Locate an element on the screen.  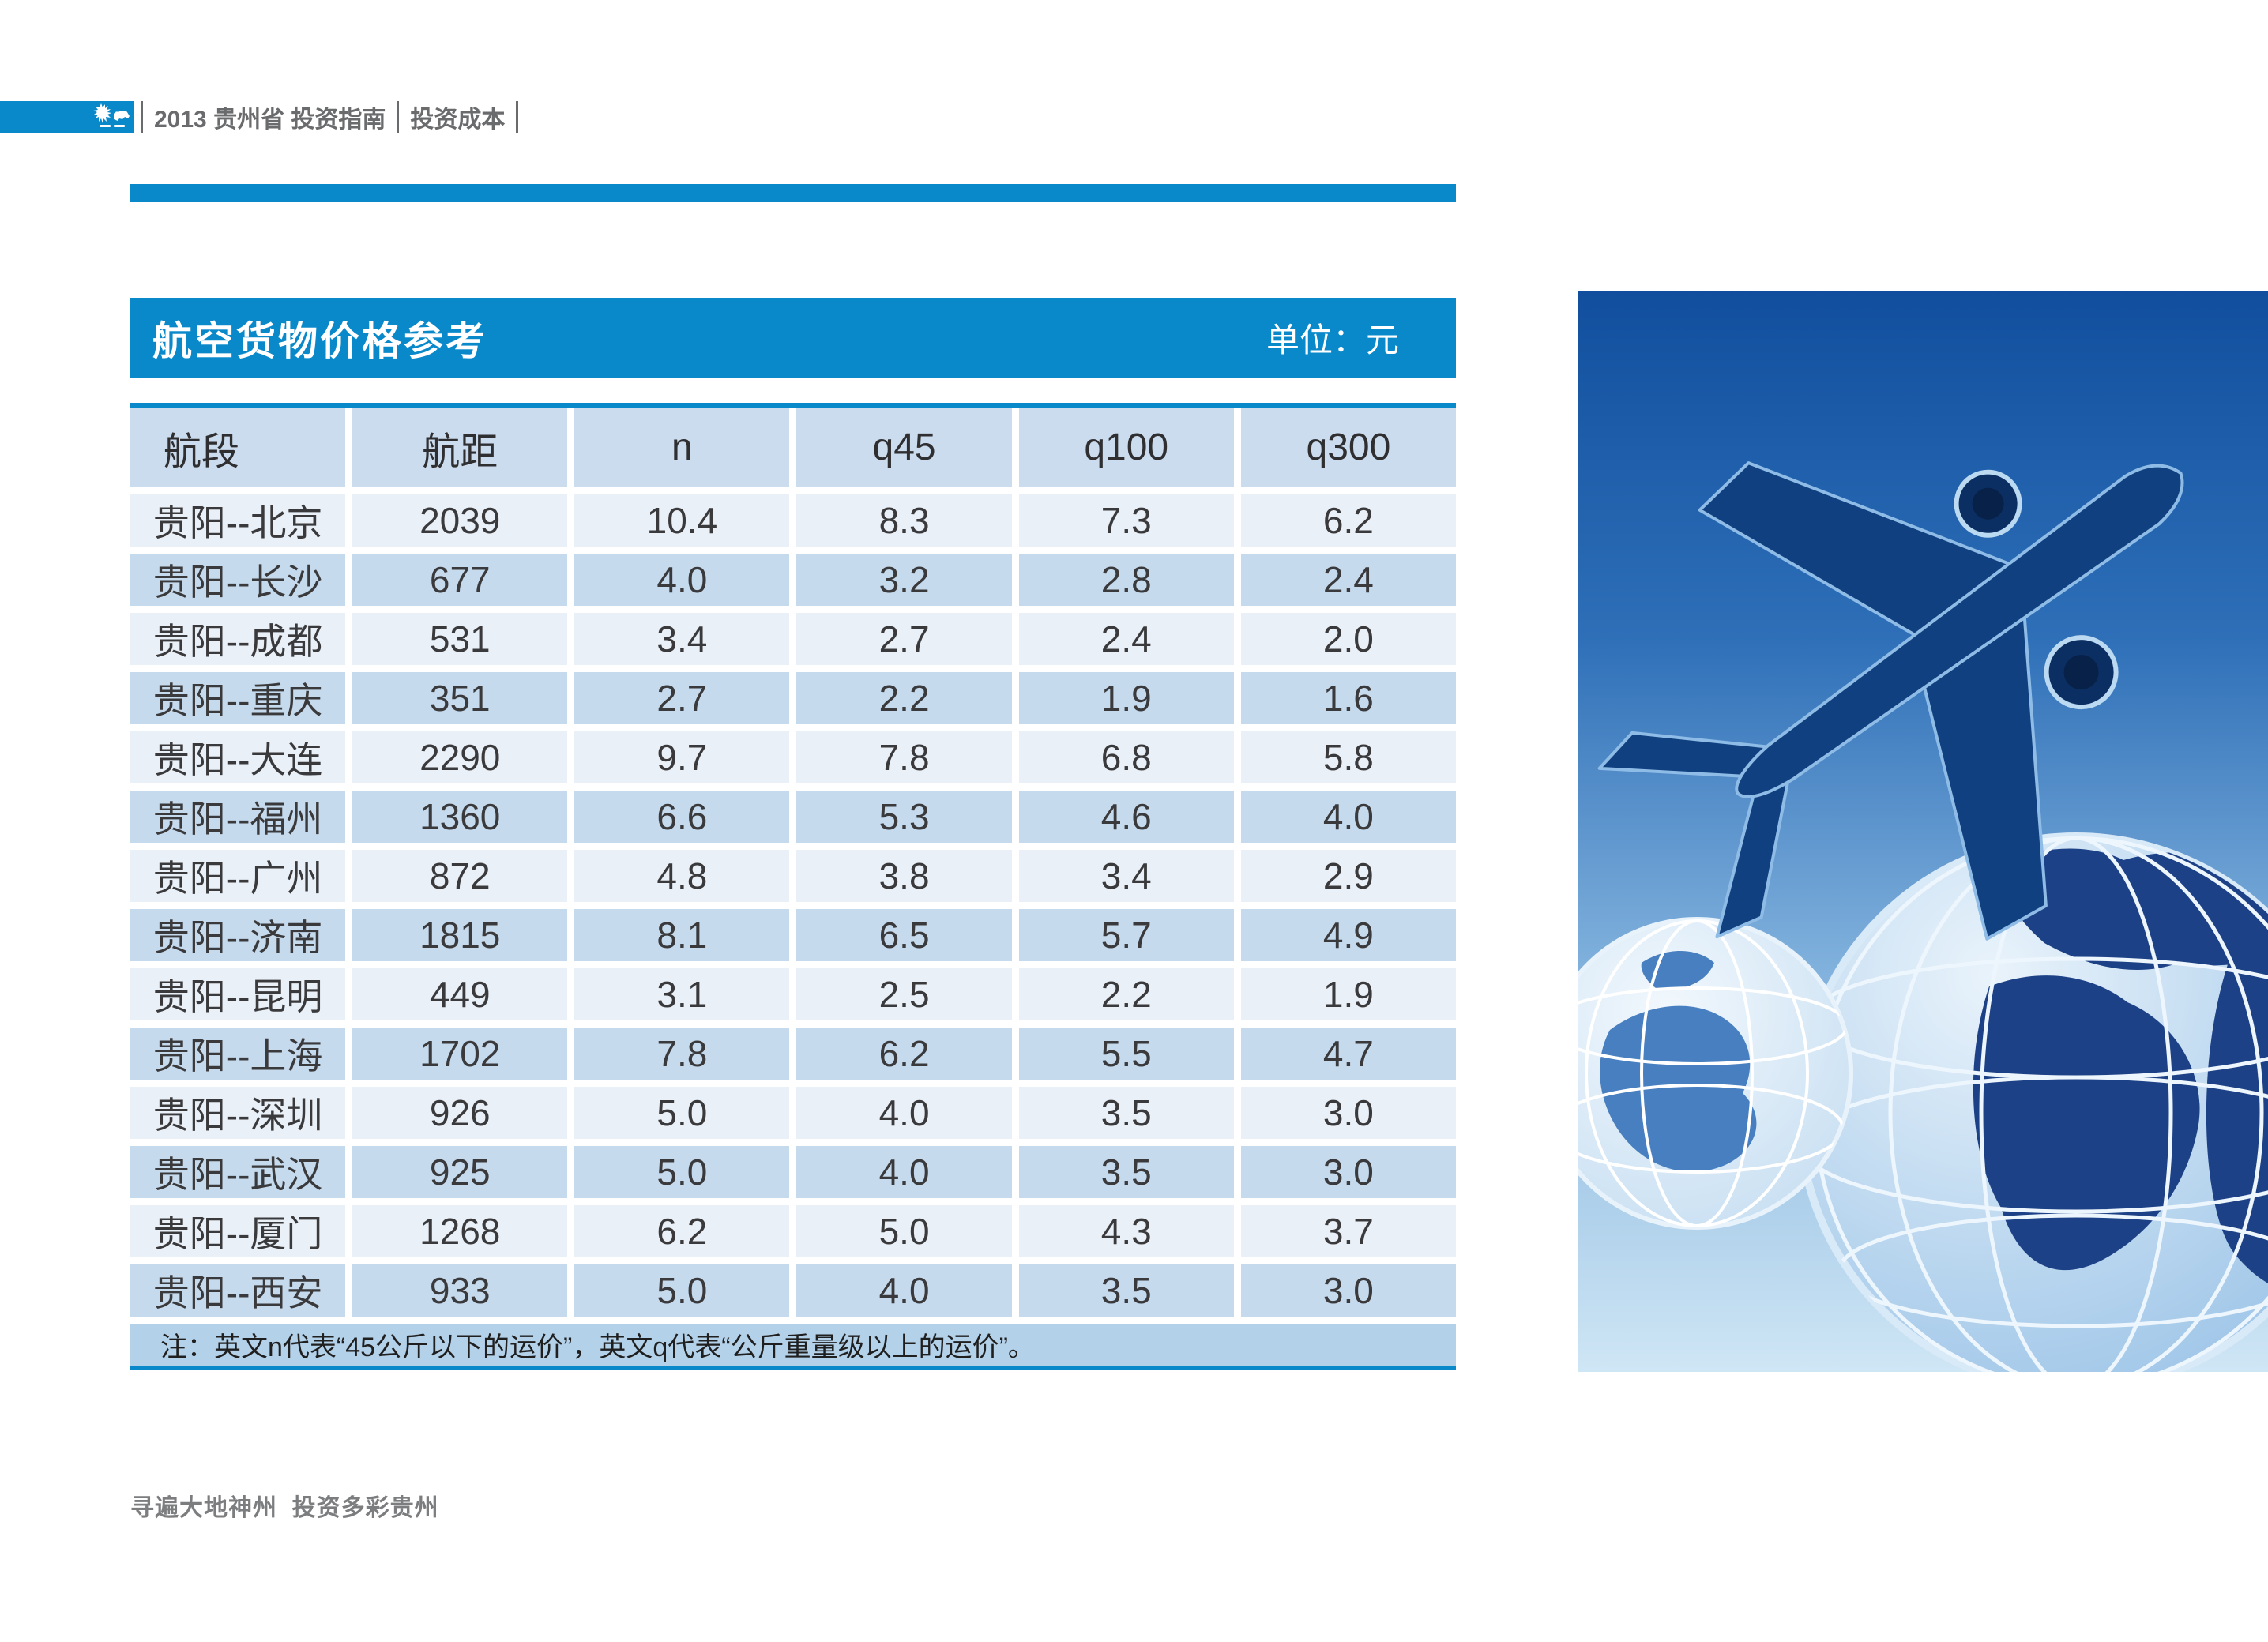
guizhou-logo-box is located at coordinates (67, 117).